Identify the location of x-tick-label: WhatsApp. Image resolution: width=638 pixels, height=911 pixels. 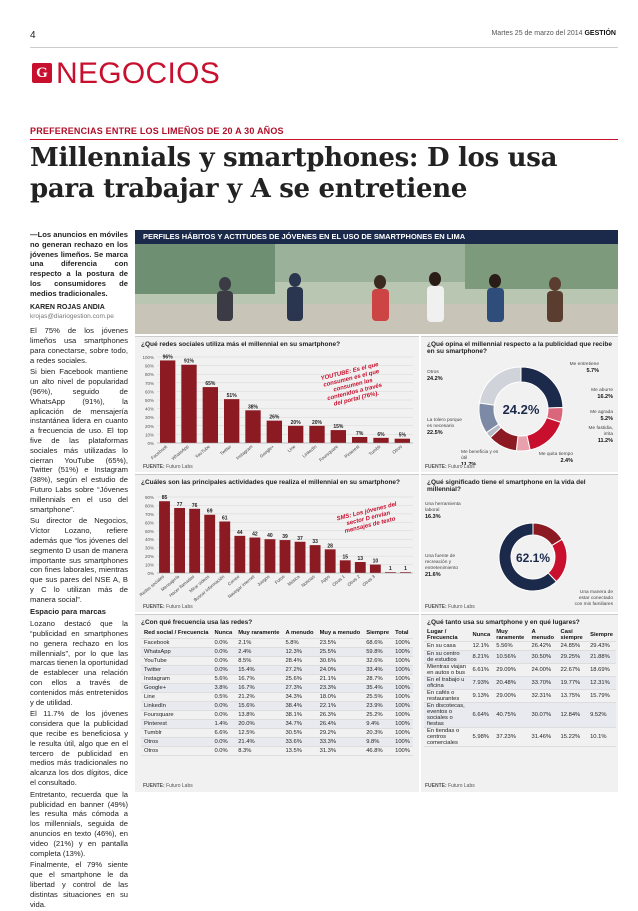
(180, 452).